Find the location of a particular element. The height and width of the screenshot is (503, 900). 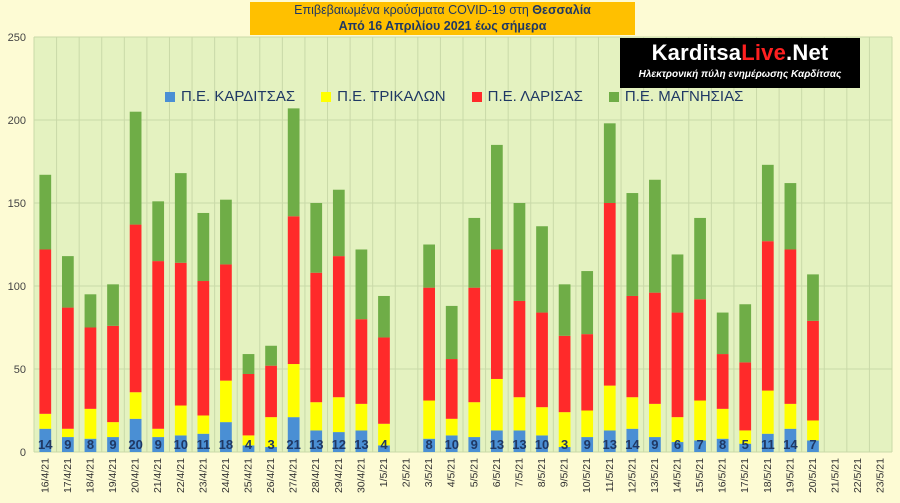

x-tick-label: 12/5/21 is located at coordinates (632, 475).